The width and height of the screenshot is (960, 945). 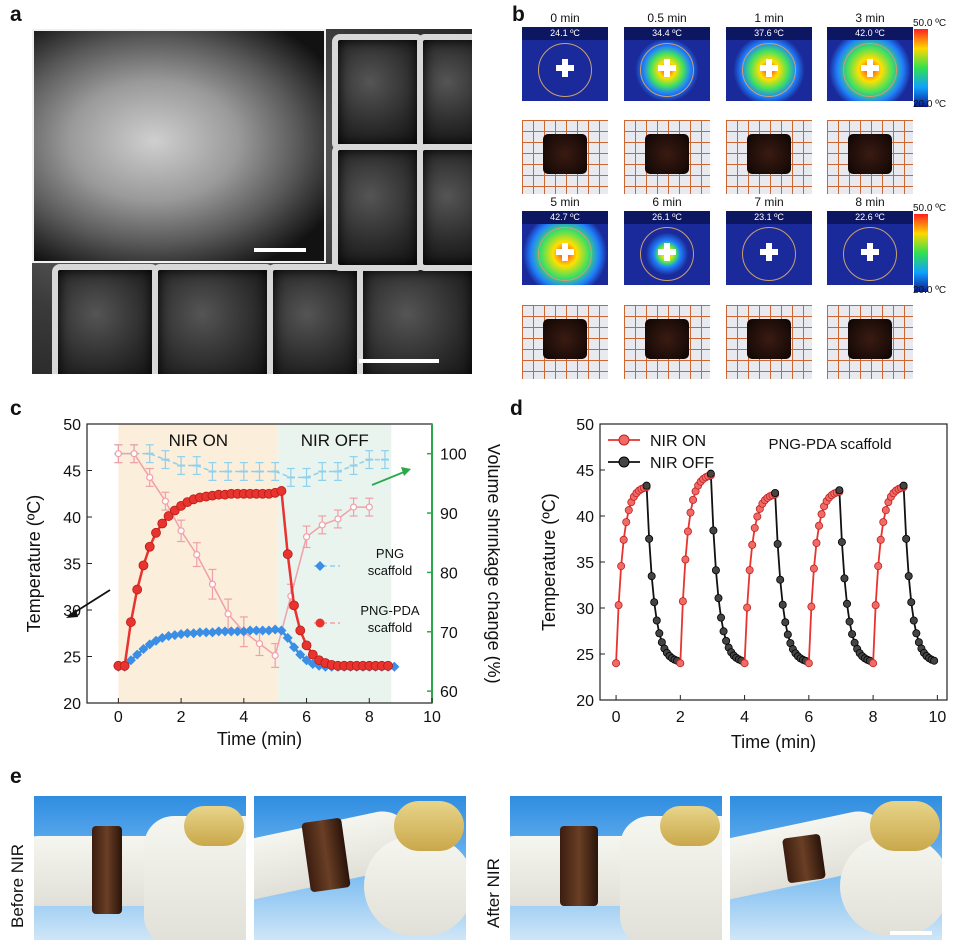 What do you see at coordinates (769, 217) in the screenshot?
I see `thermal-temp-readout: 23.1 ºC` at bounding box center [769, 217].